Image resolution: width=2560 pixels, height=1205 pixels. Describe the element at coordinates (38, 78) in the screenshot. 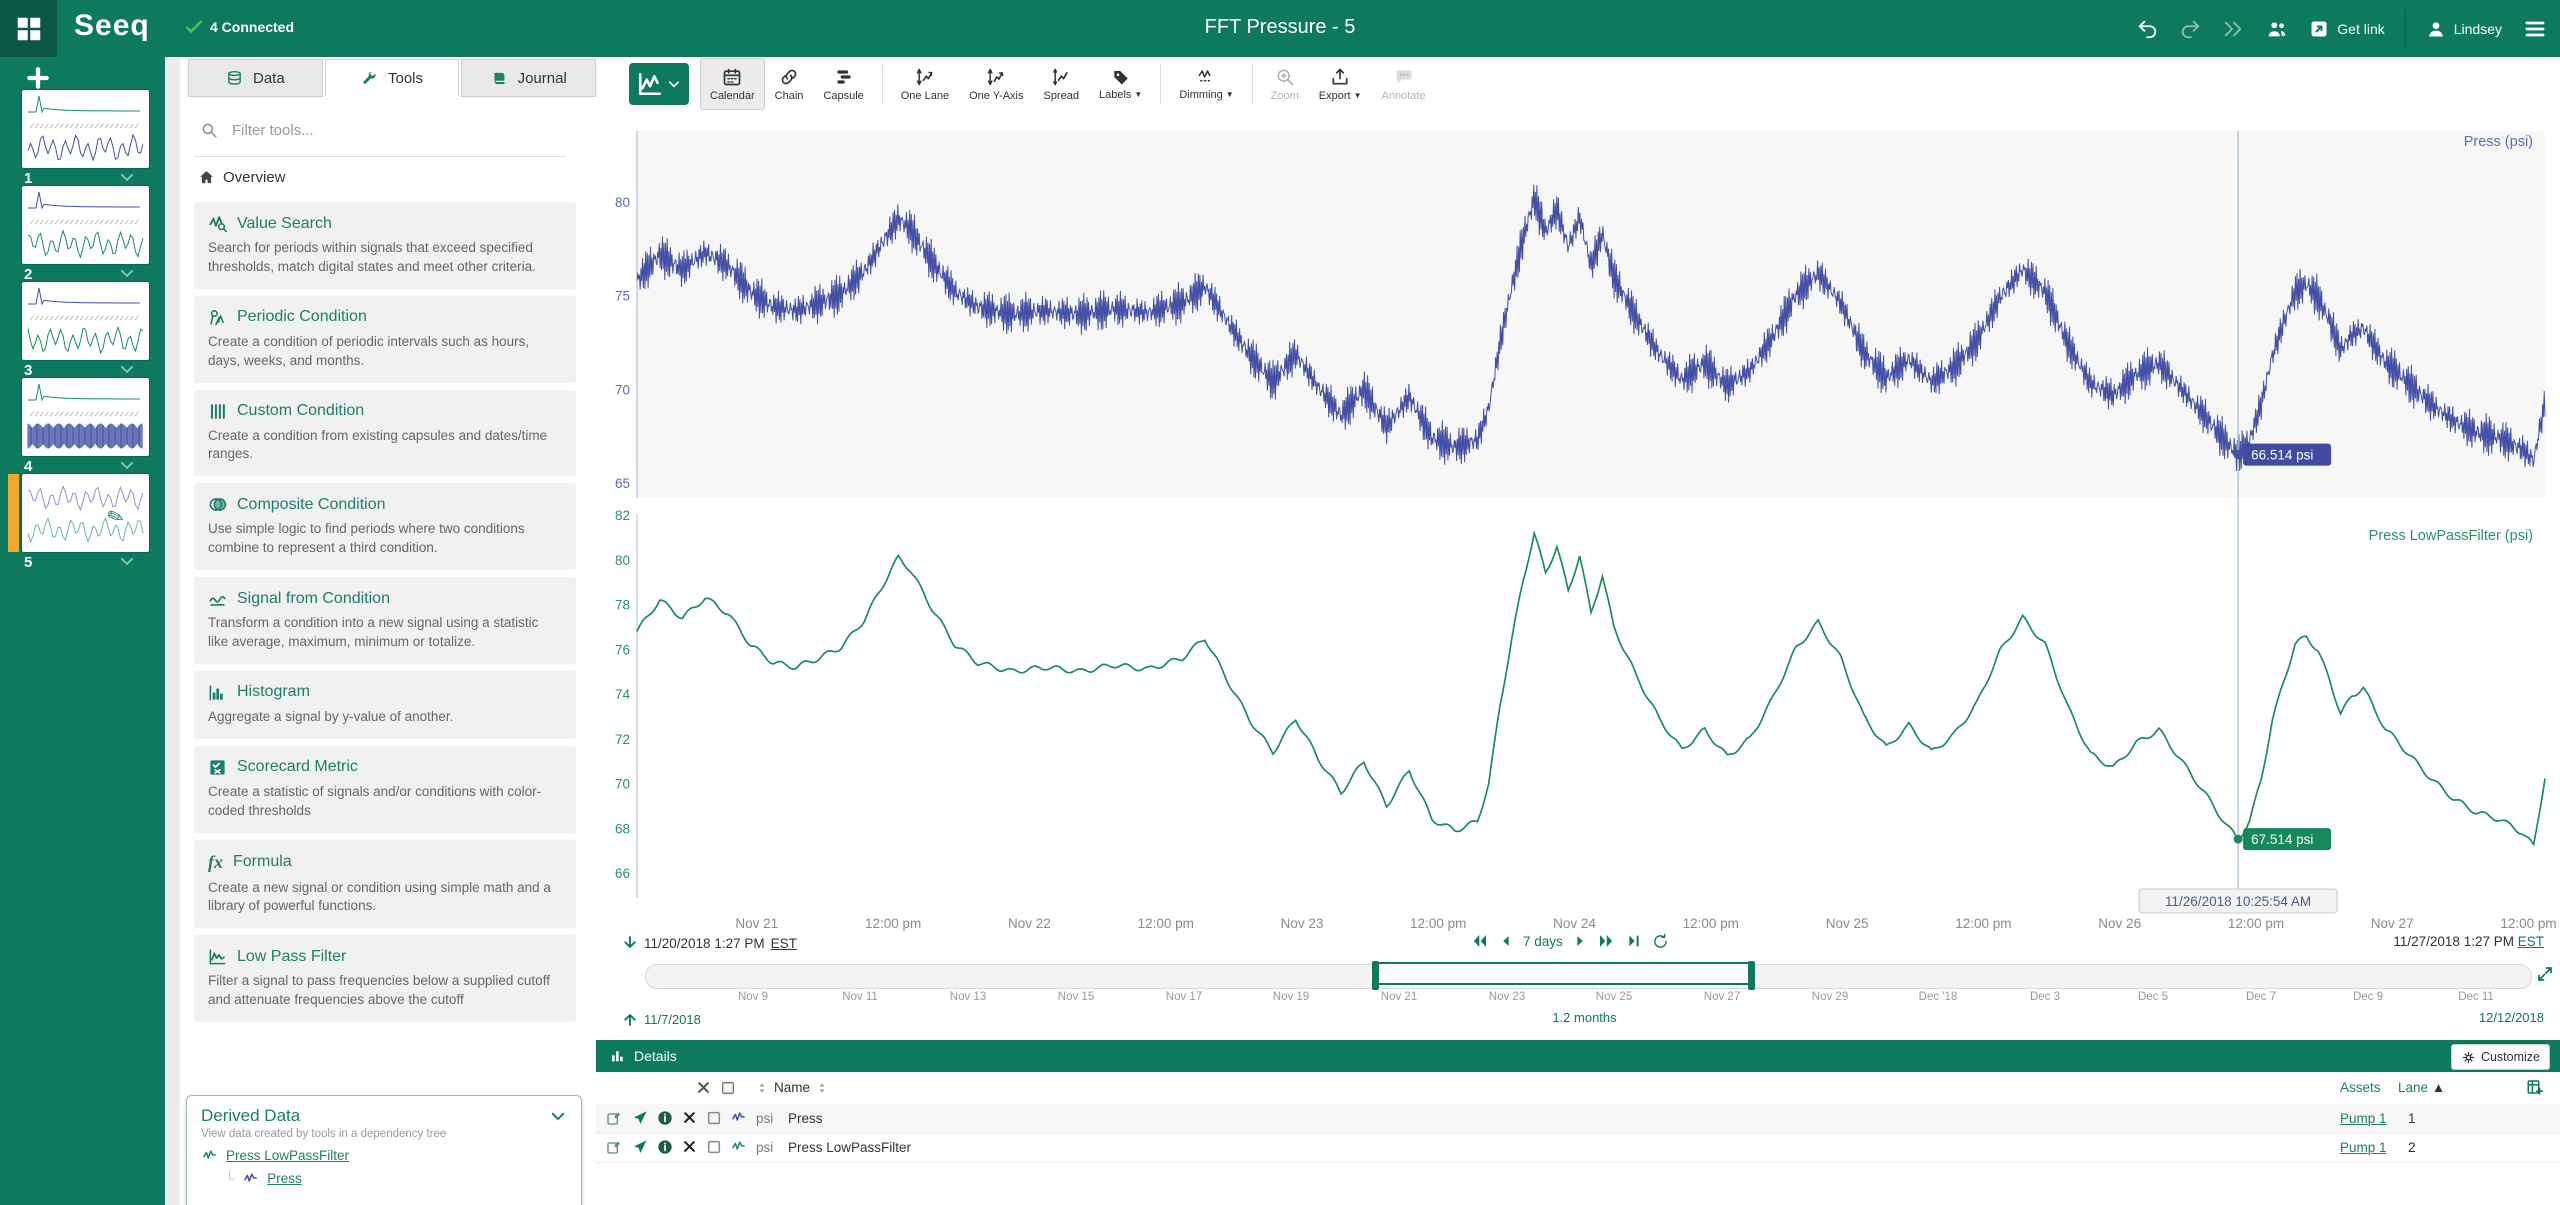

I see `add-worksheet-button` at that location.